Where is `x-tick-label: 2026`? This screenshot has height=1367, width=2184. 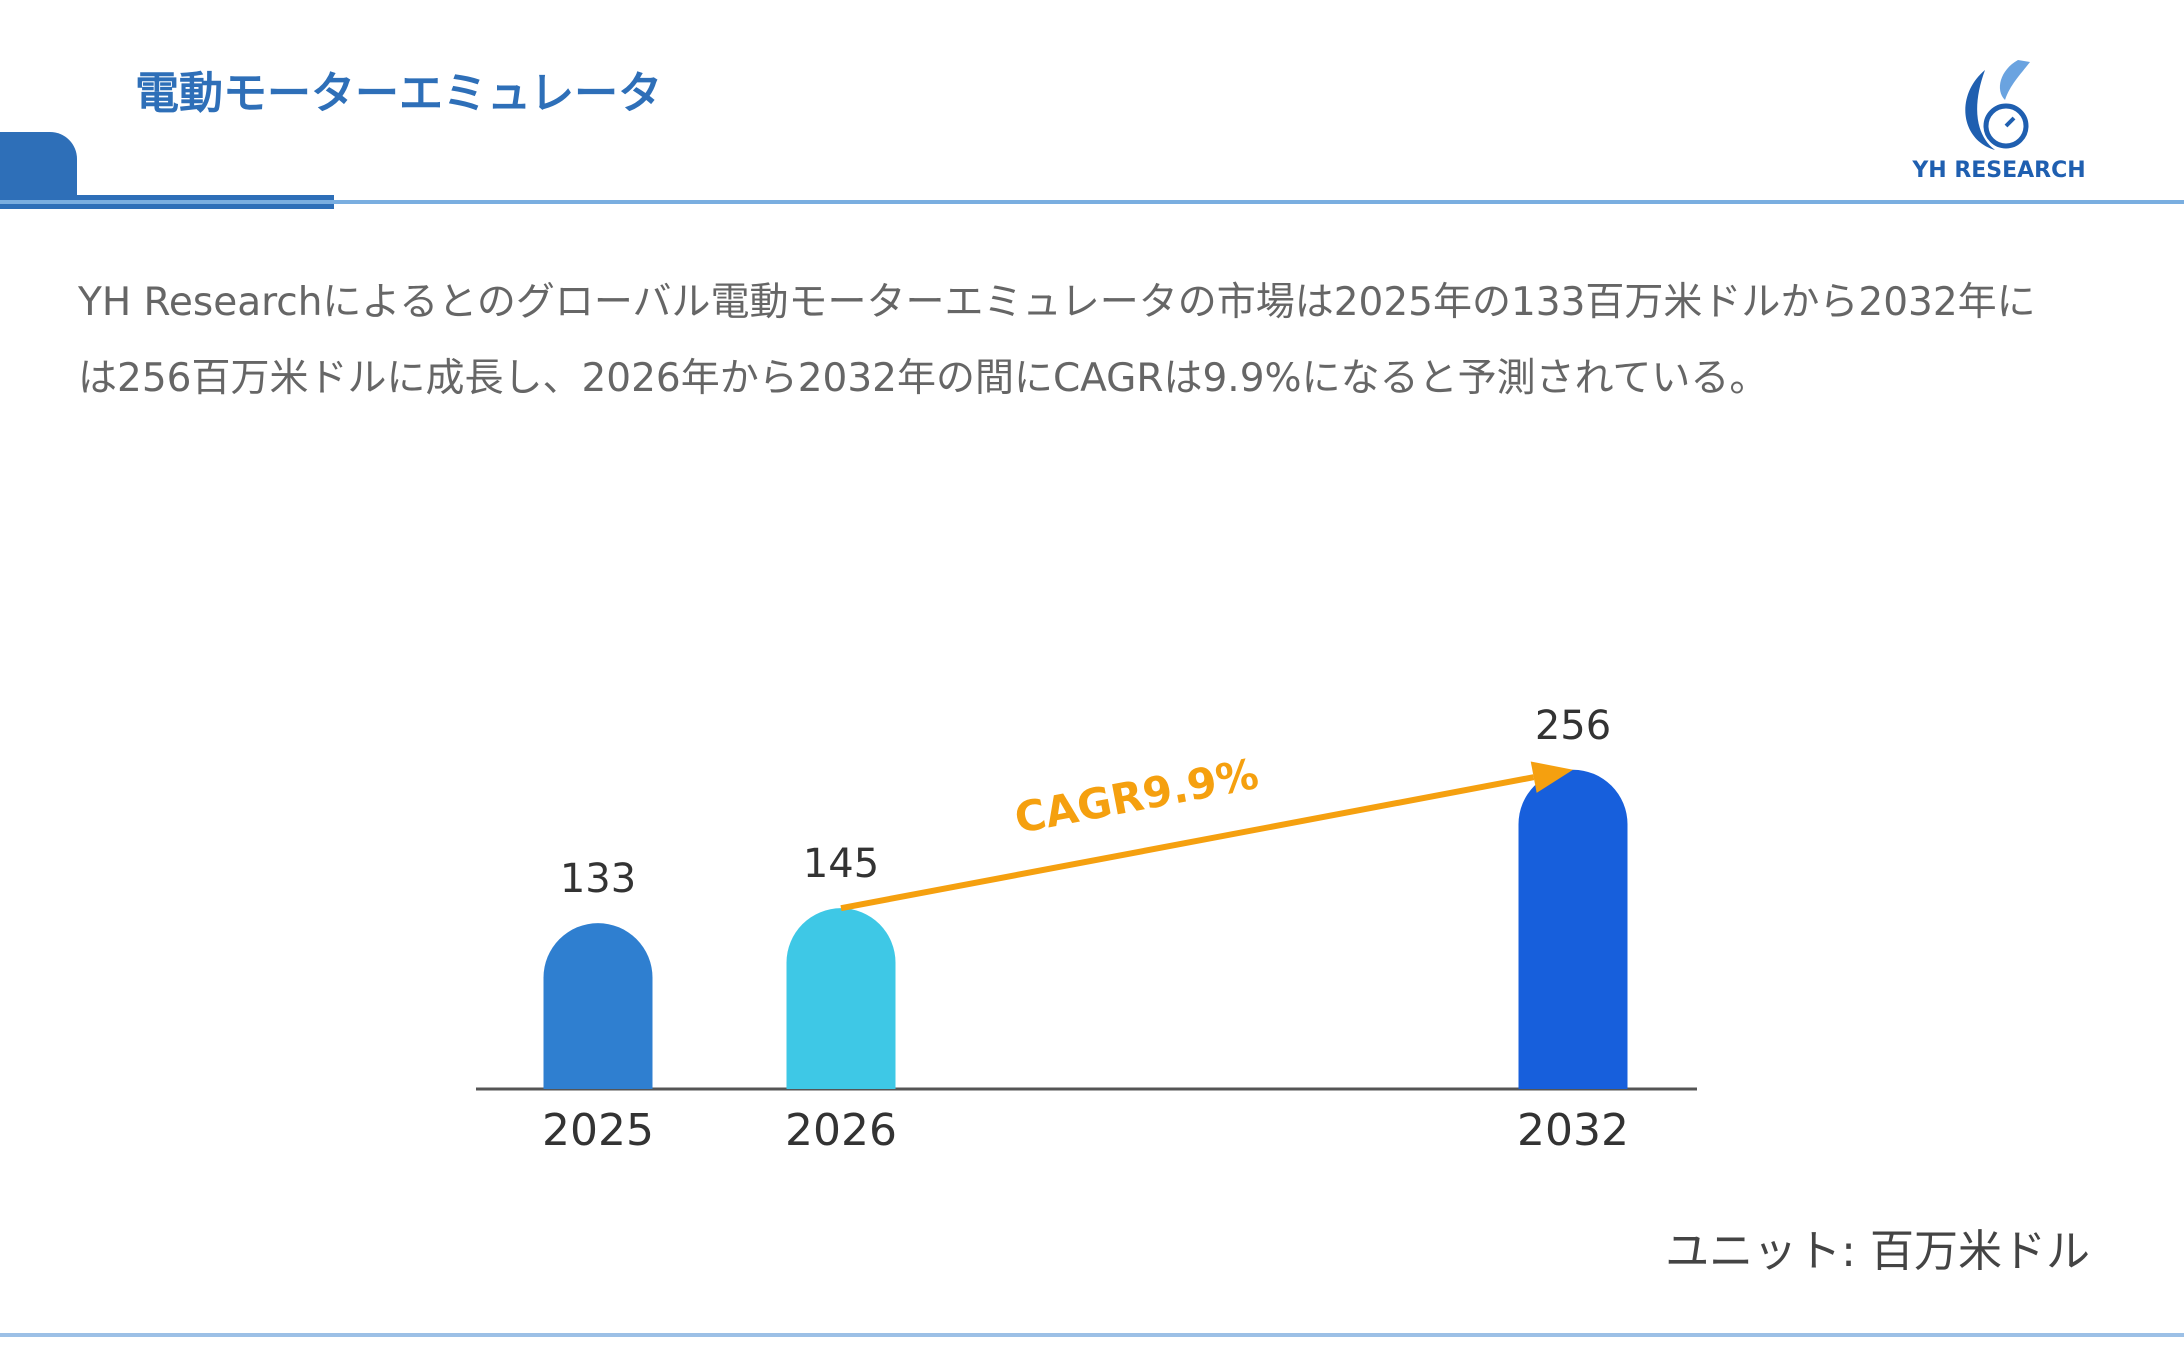 x-tick-label: 2026 is located at coordinates (841, 1130).